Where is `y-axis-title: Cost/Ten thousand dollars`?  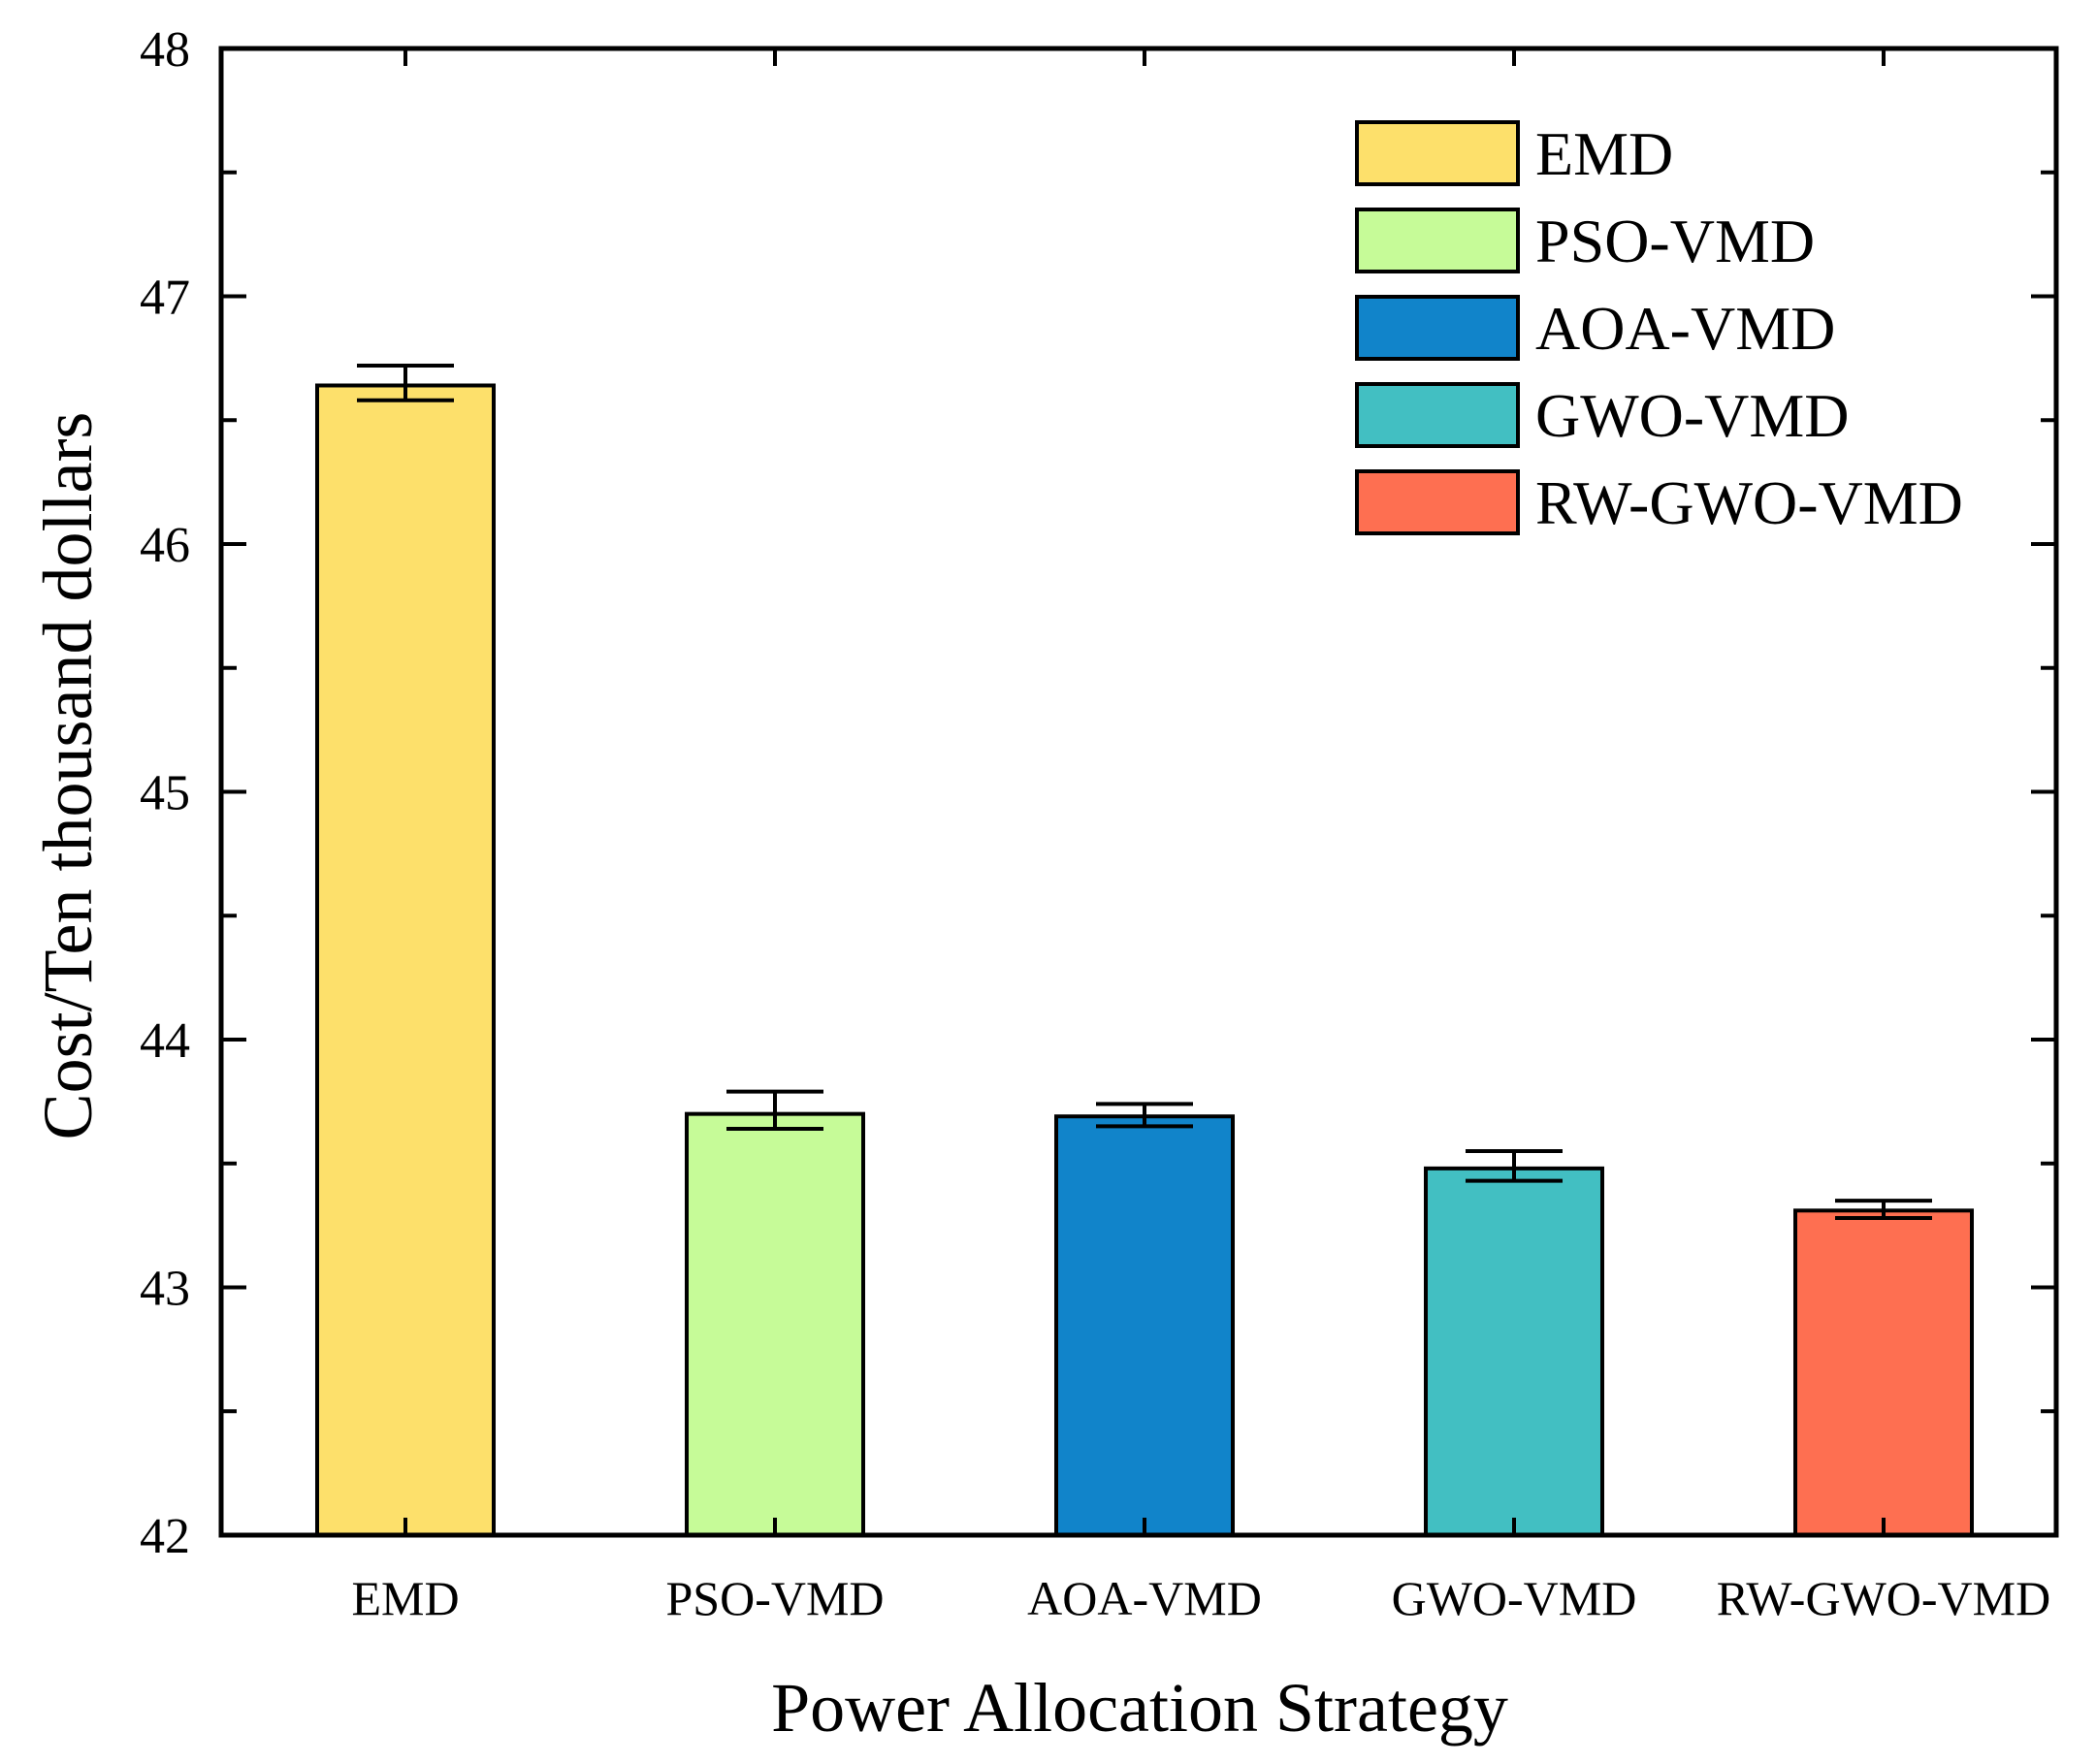 y-axis-title: Cost/Ten thousand dollars is located at coordinates (68, 776).